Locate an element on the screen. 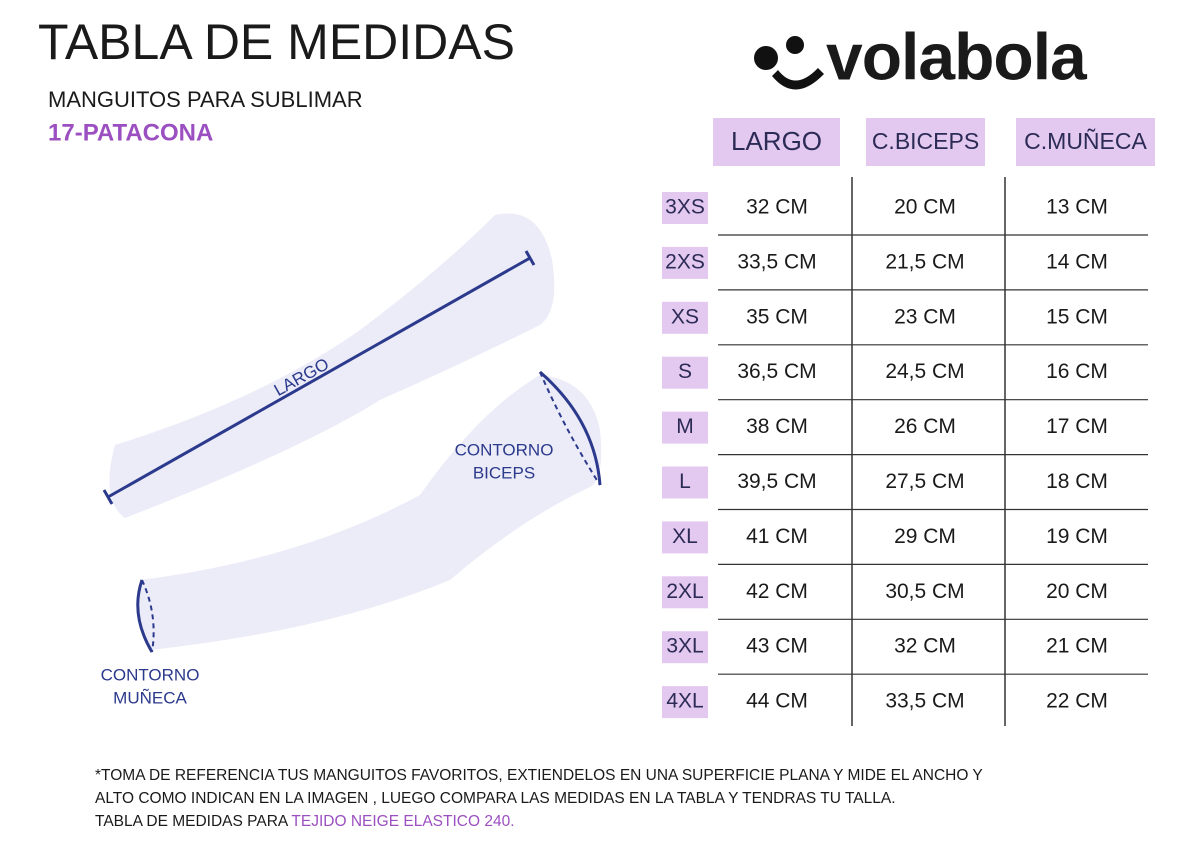 The height and width of the screenshot is (850, 1191). subtitle: MANGUITOS PARA SUBLIMAR is located at coordinates (205, 99).